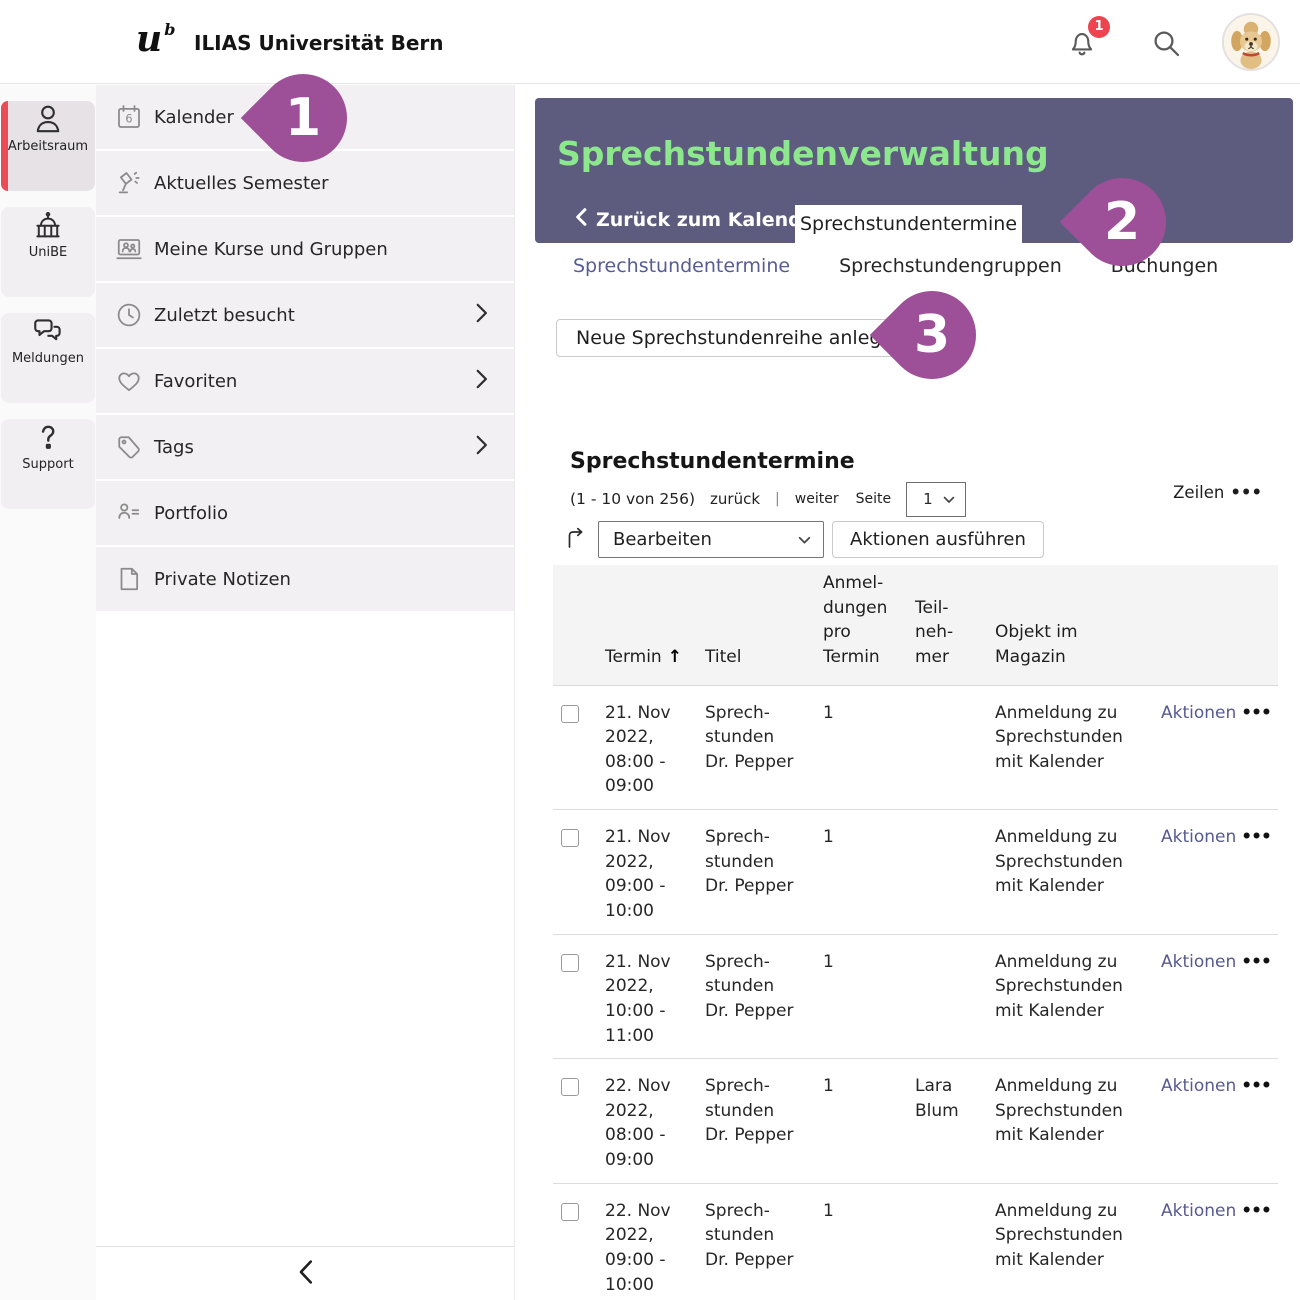 This screenshot has width=1300, height=1300. I want to click on tab-sprechstundengruppen: Sprechstundengruppen, so click(950, 266).